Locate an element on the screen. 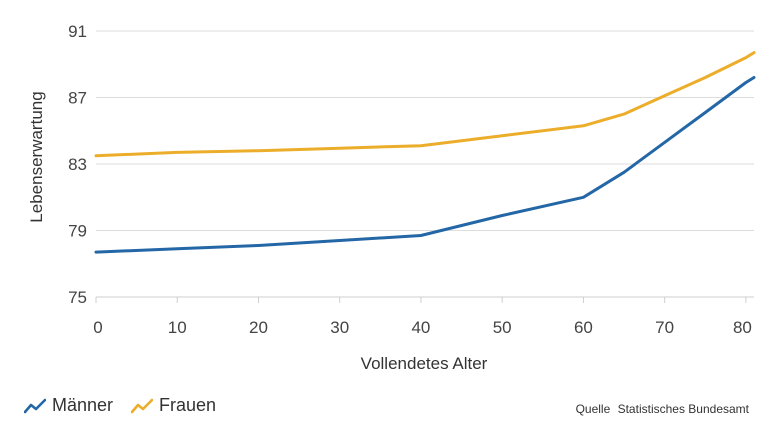 This screenshot has width=775, height=441. y-tick-label-79: 79 is located at coordinates (77, 231).